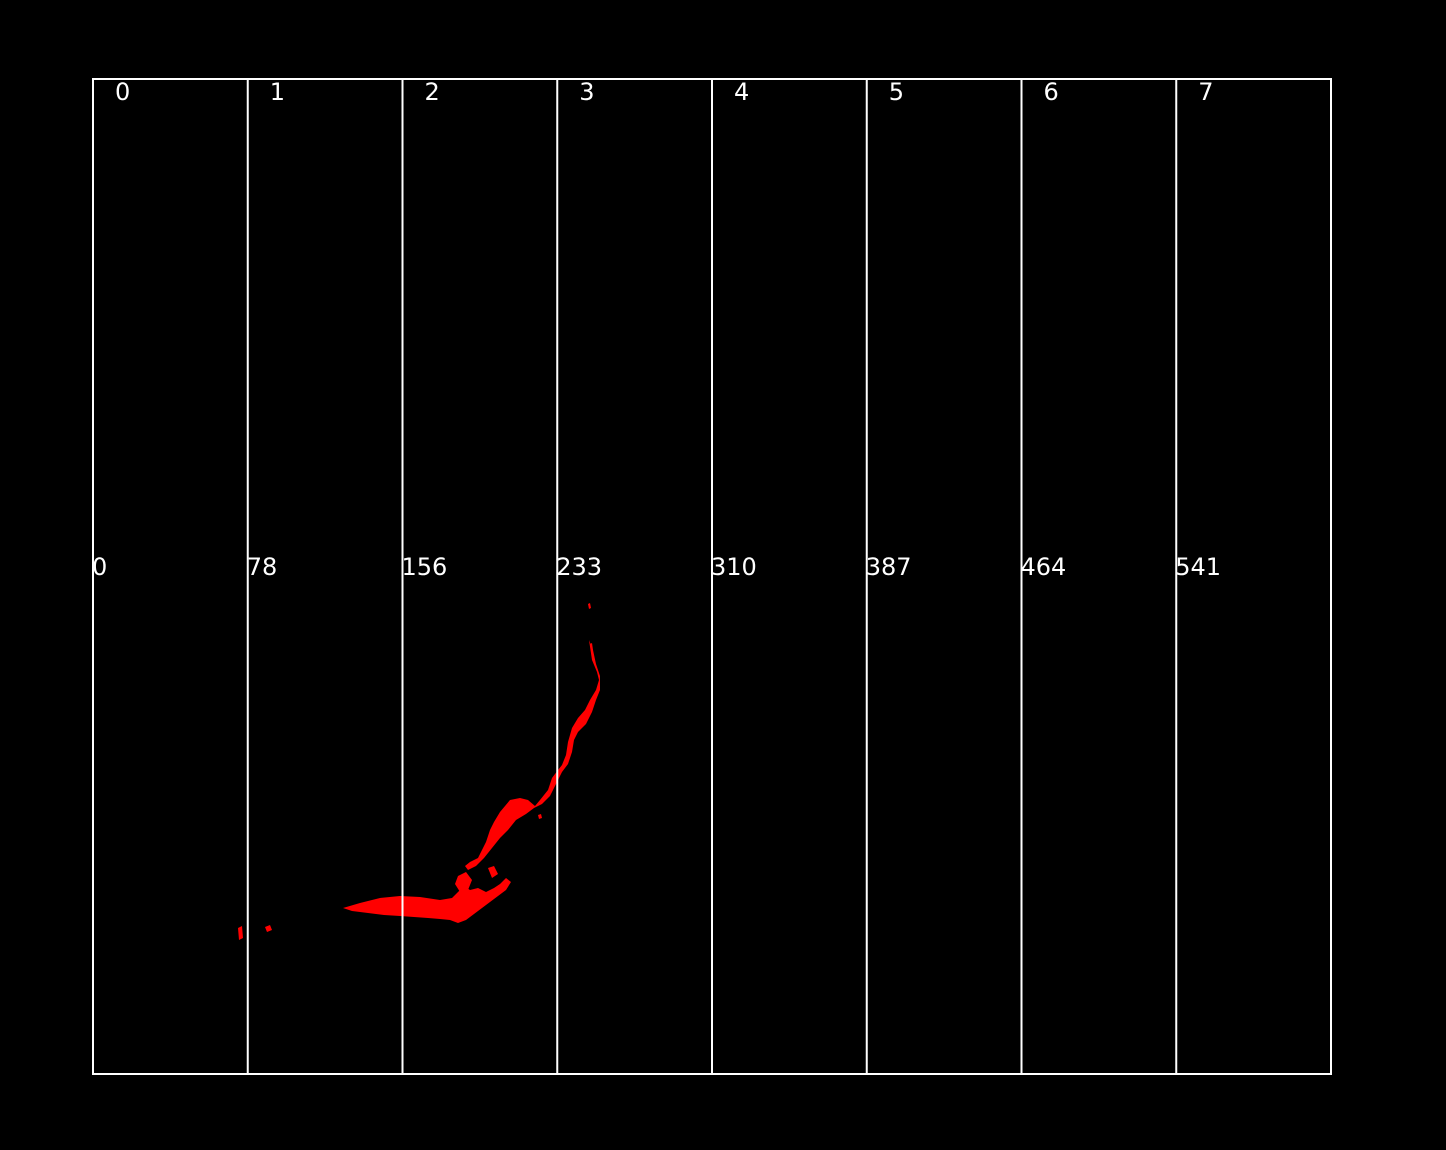 This screenshot has width=1446, height=1150. What do you see at coordinates (1198, 567) in the screenshot?
I see `column-offset-label: 541` at bounding box center [1198, 567].